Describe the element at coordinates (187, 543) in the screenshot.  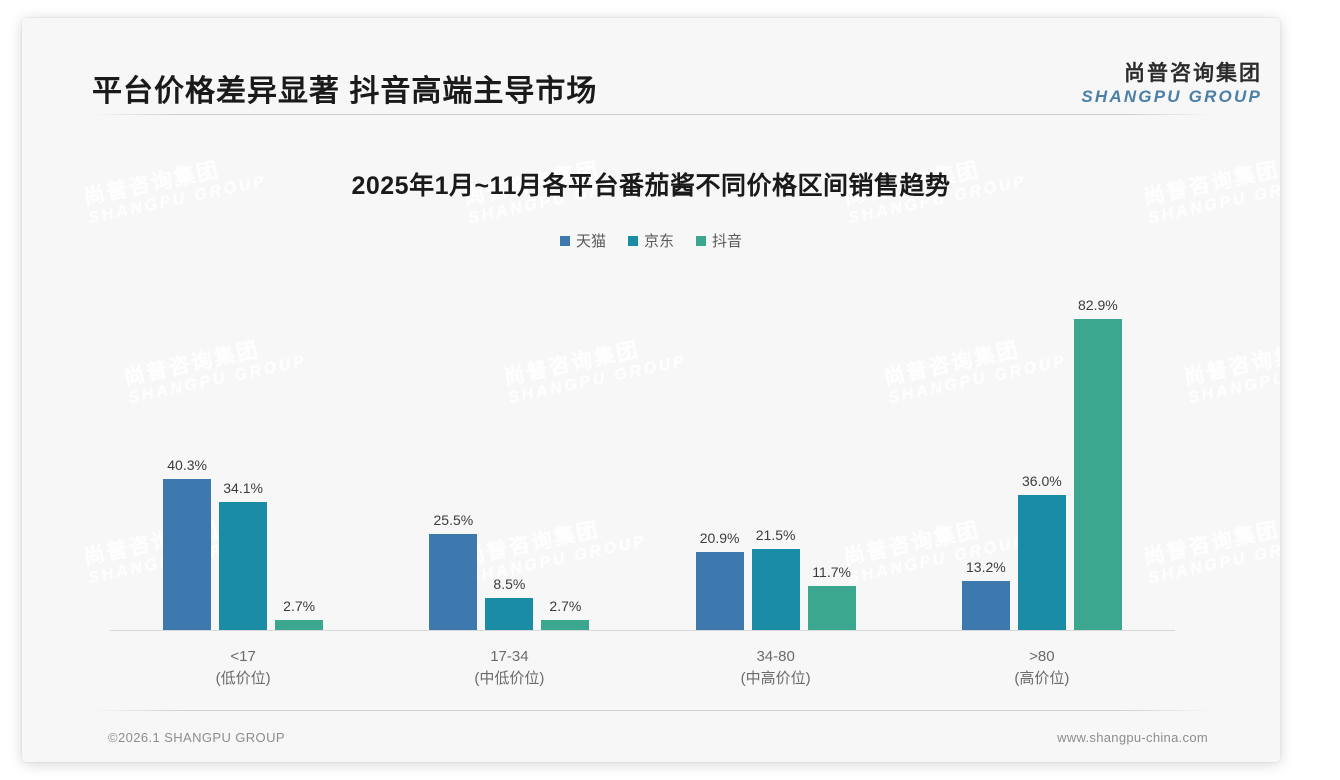
I see `bar-天猫-<17: 40.3%` at that location.